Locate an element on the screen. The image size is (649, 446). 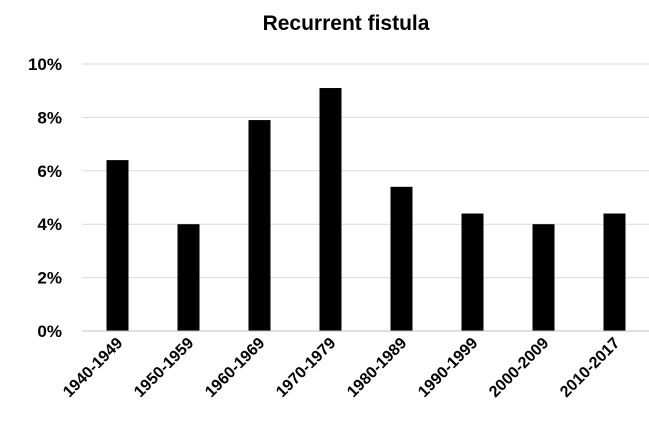
bar-1980-1989 is located at coordinates (401, 258).